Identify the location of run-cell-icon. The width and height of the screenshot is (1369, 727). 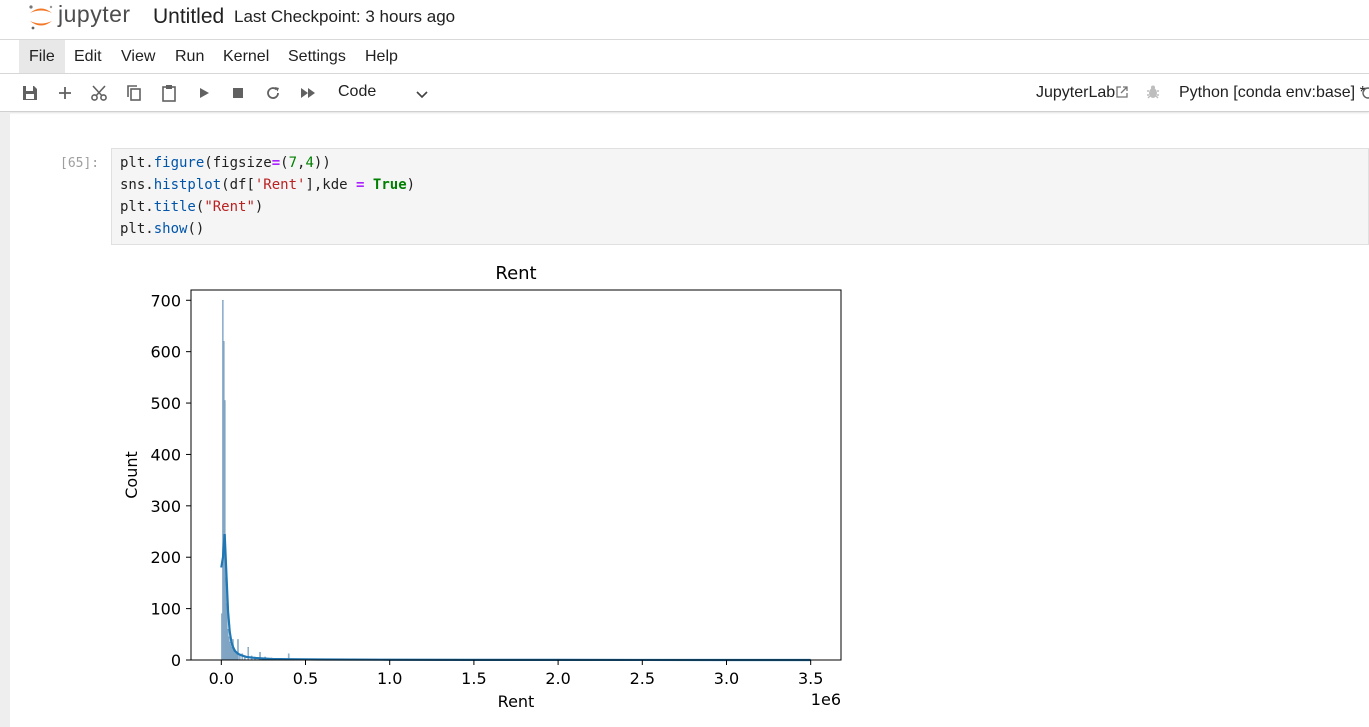
(204, 93).